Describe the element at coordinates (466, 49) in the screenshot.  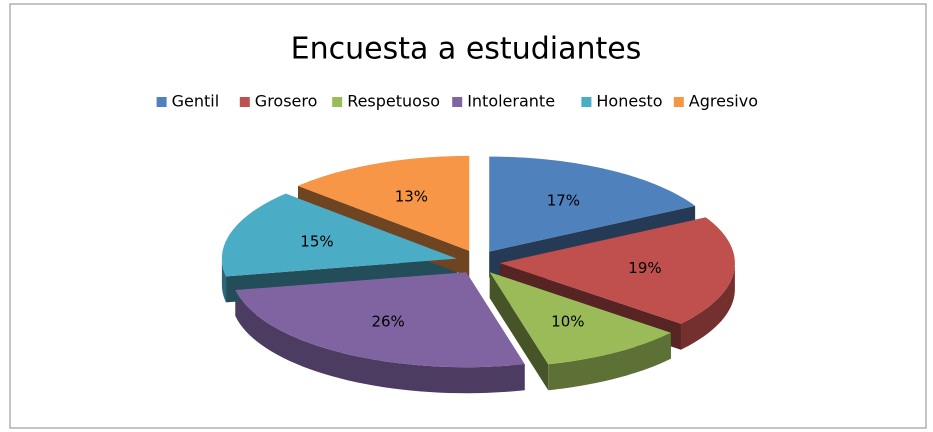
I see `chart-title: Encuesta a estudiantes` at that location.